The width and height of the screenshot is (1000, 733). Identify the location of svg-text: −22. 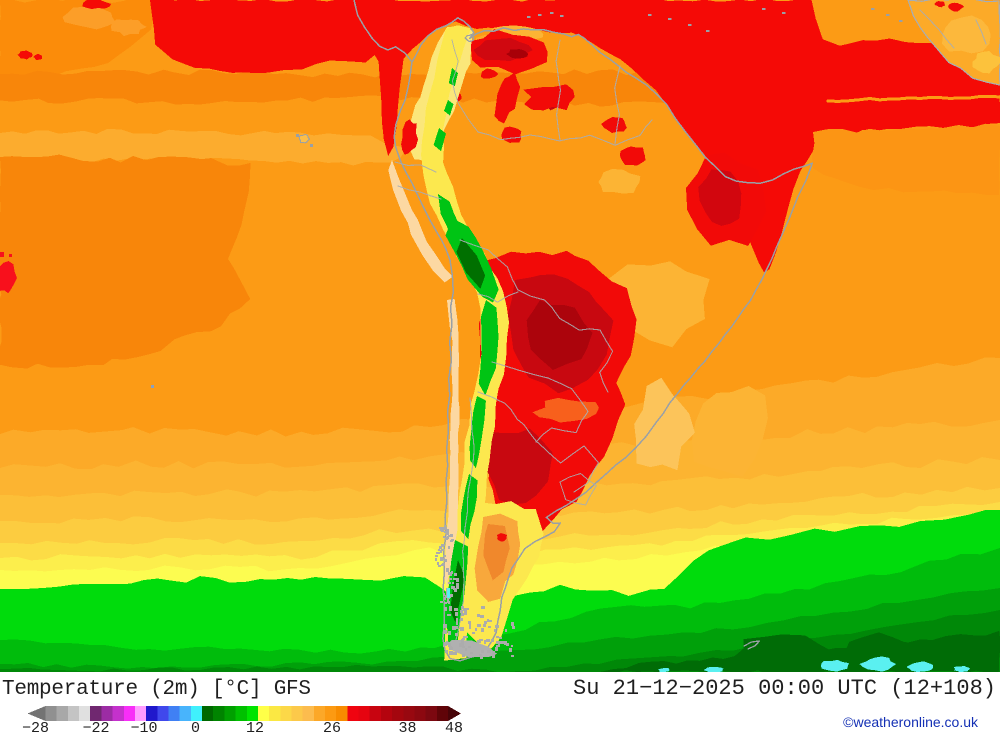
(95, 726).